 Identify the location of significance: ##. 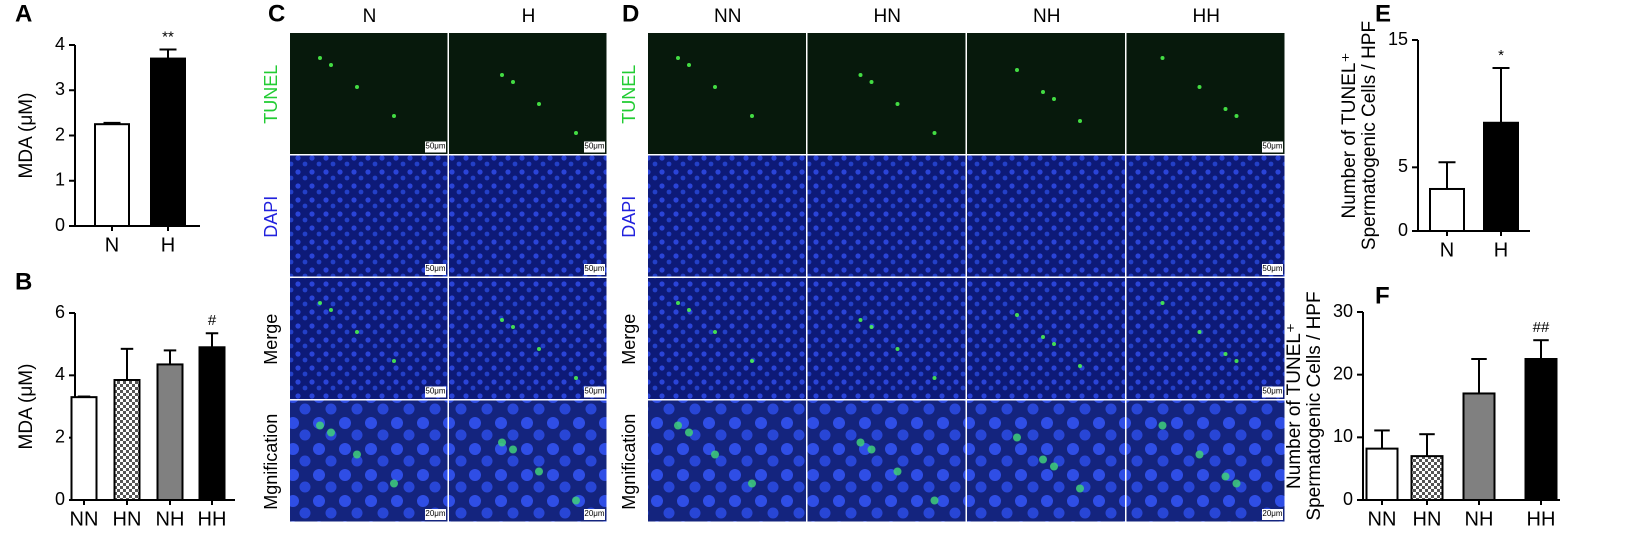
(1541, 327).